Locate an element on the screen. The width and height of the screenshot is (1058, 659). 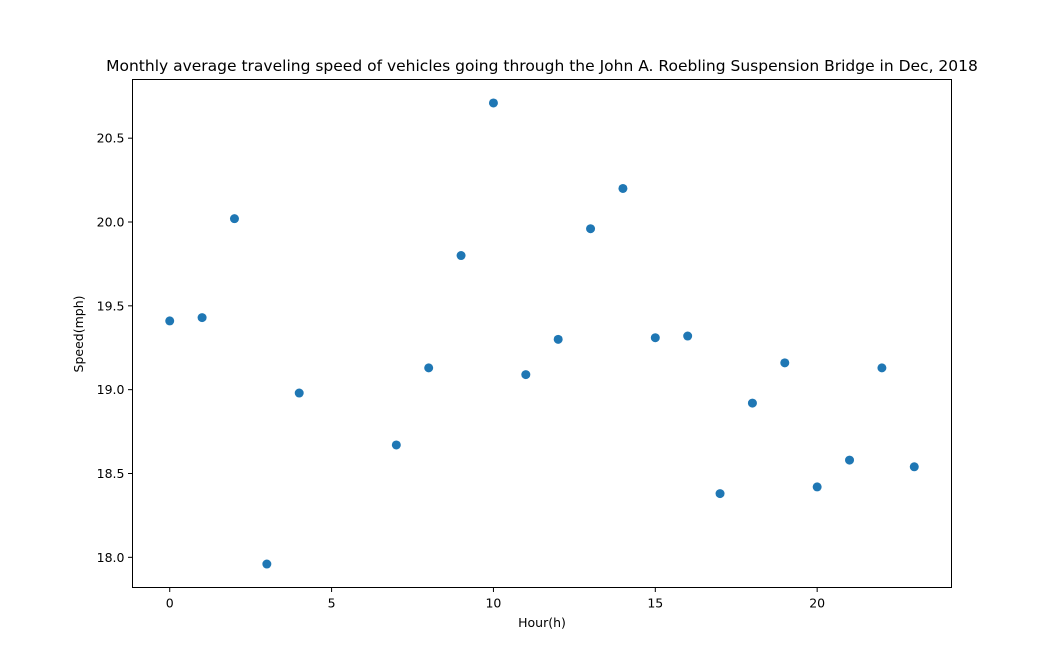
y-tick-label: 18.5 is located at coordinates (111, 473).